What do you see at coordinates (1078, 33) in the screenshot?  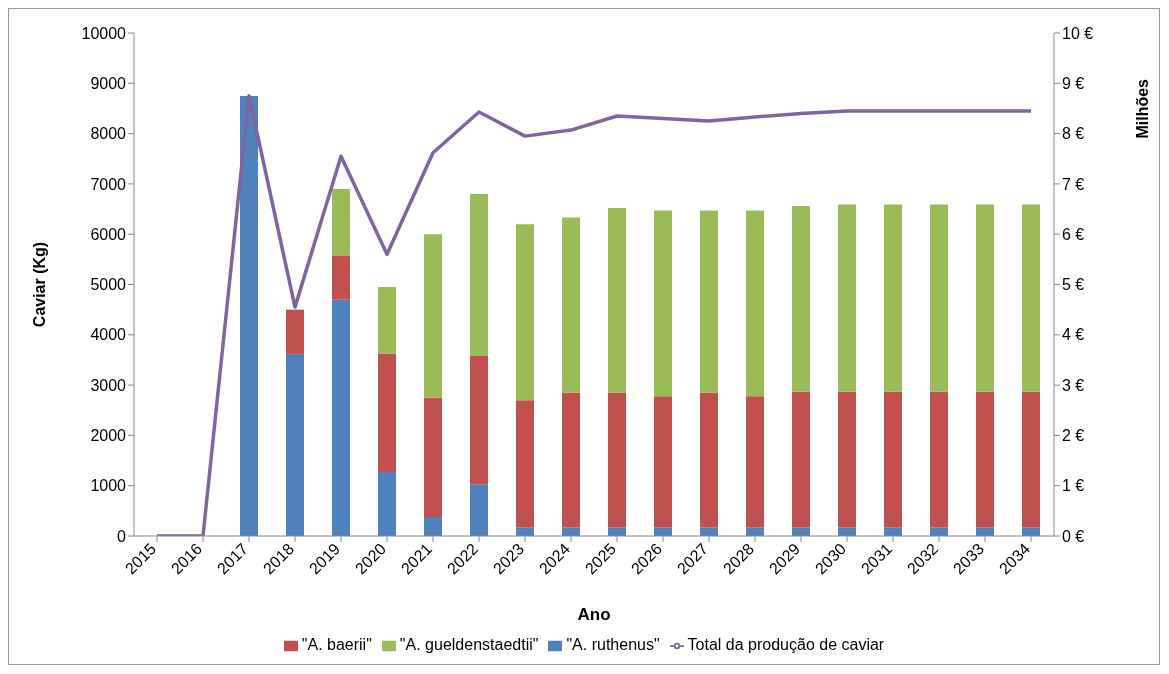 I see `y2-tick-label: 10 €` at bounding box center [1078, 33].